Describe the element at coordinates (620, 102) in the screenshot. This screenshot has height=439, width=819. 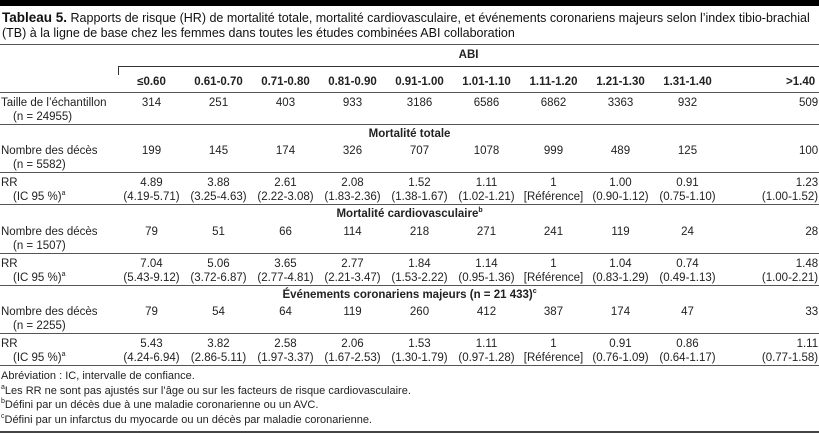
I see `cell-value: 3363` at that location.